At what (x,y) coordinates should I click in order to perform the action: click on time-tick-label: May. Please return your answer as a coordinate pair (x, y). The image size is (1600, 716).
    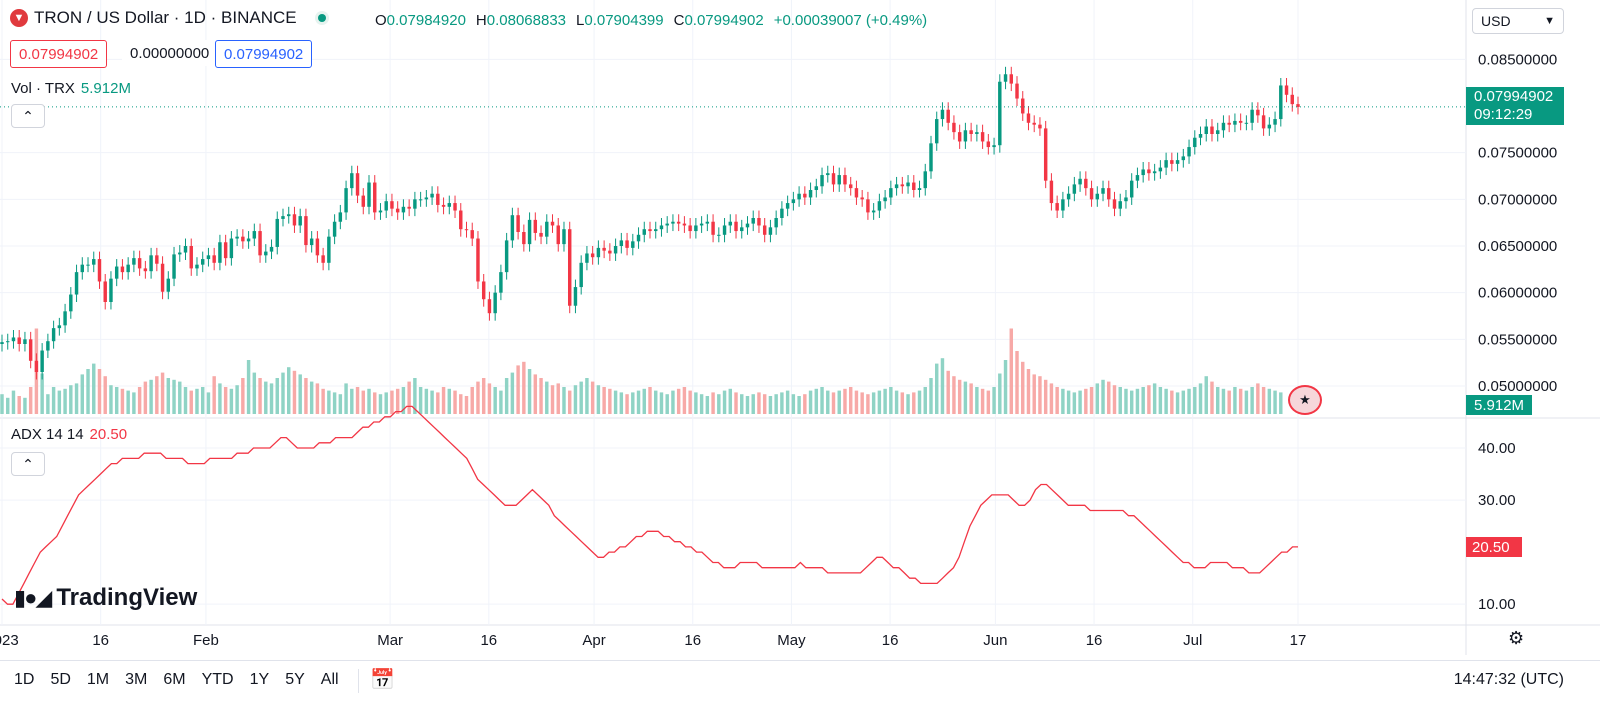
    Looking at the image, I should click on (791, 640).